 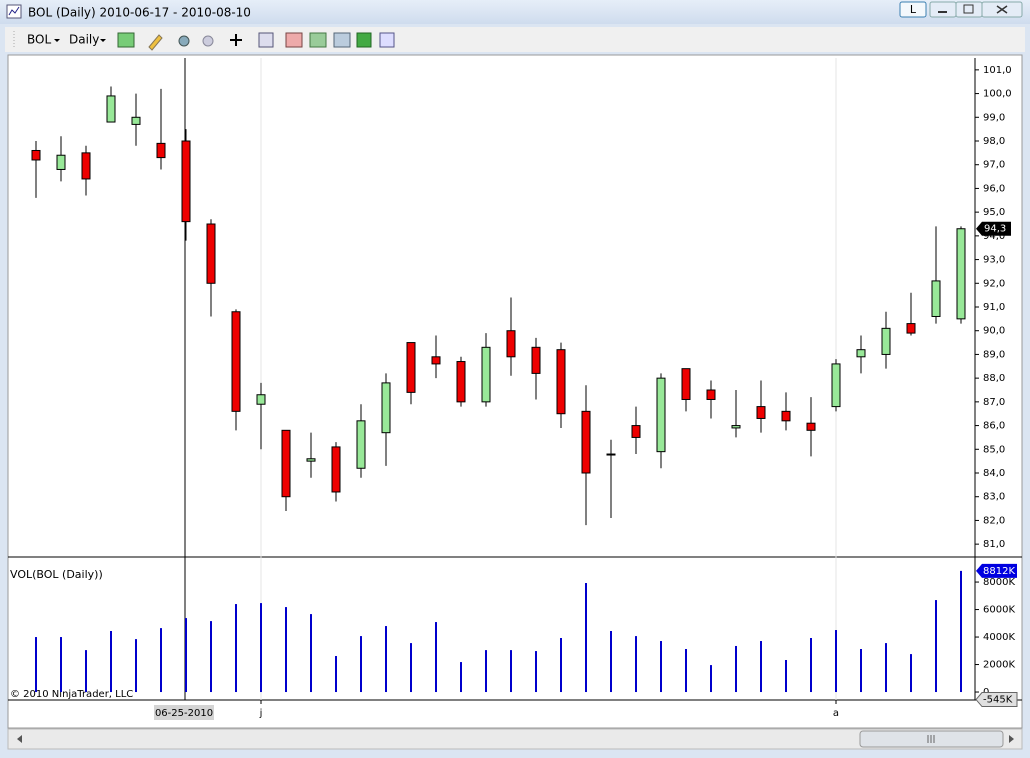 I want to click on y-tick-label: 101,0, so click(x=997, y=70).